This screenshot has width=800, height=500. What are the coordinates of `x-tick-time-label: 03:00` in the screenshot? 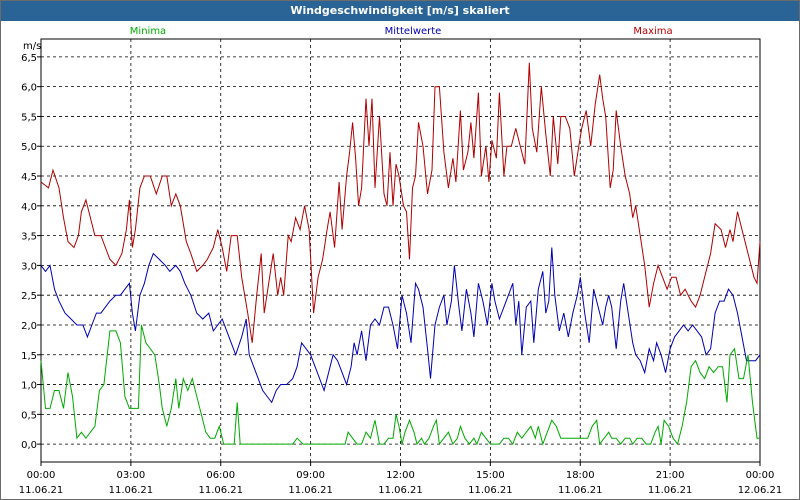 It's located at (130, 475).